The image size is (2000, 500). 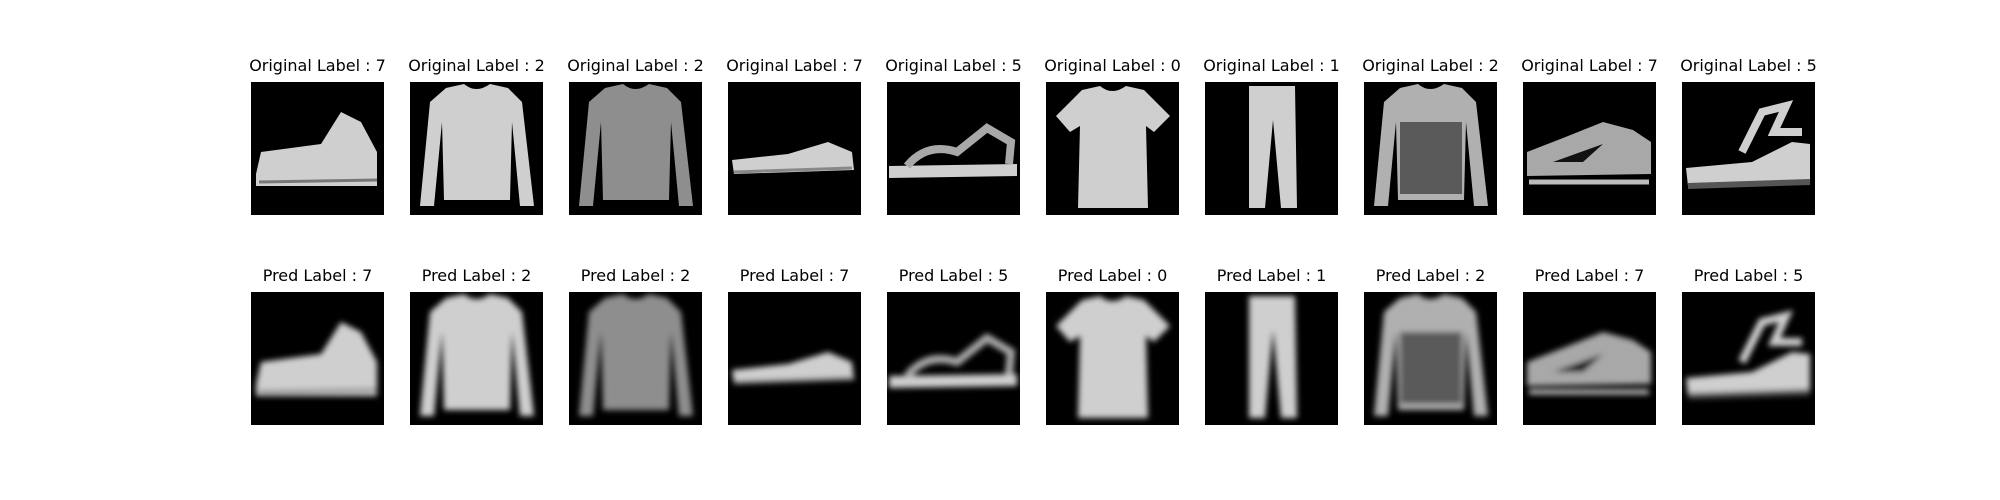 What do you see at coordinates (1112, 275) in the screenshot?
I see `pred-label-title: Pred Label : 0` at bounding box center [1112, 275].